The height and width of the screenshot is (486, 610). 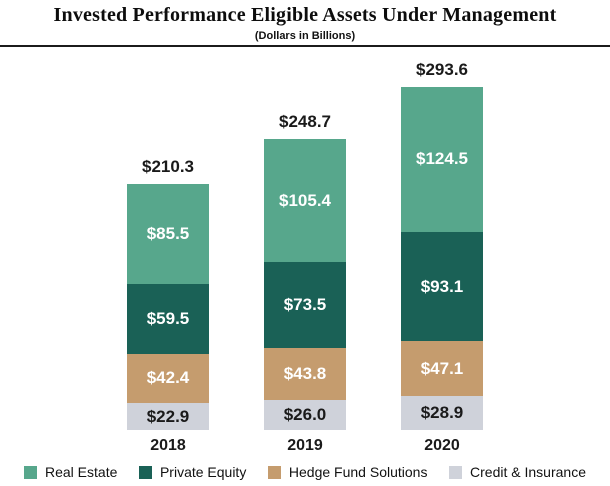 I want to click on legend-label: Credit & Insurance, so click(x=528, y=472).